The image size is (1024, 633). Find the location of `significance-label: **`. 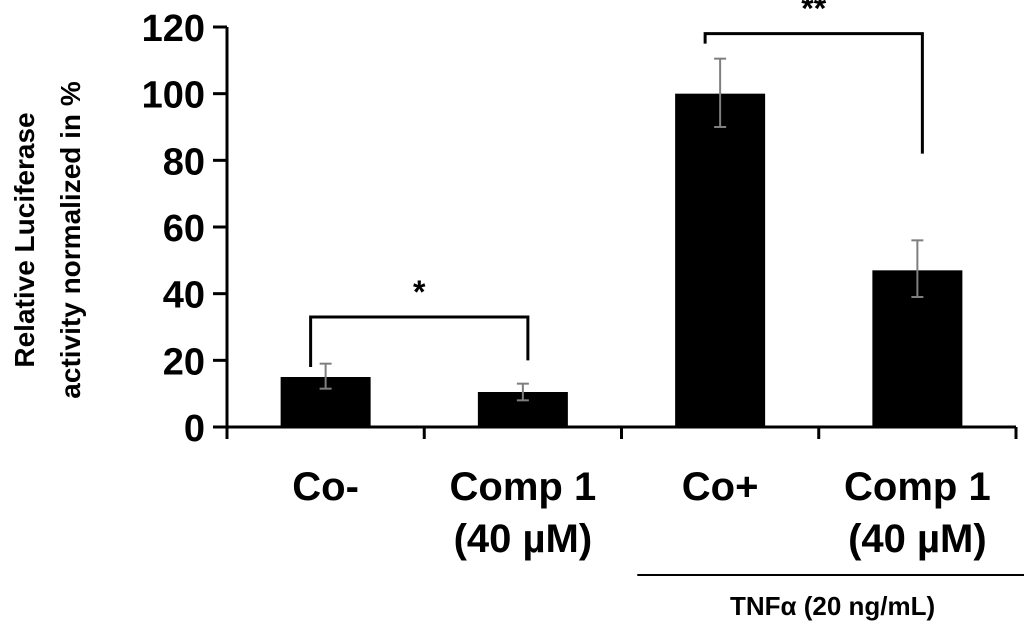

significance-label: ** is located at coordinates (813, 13).